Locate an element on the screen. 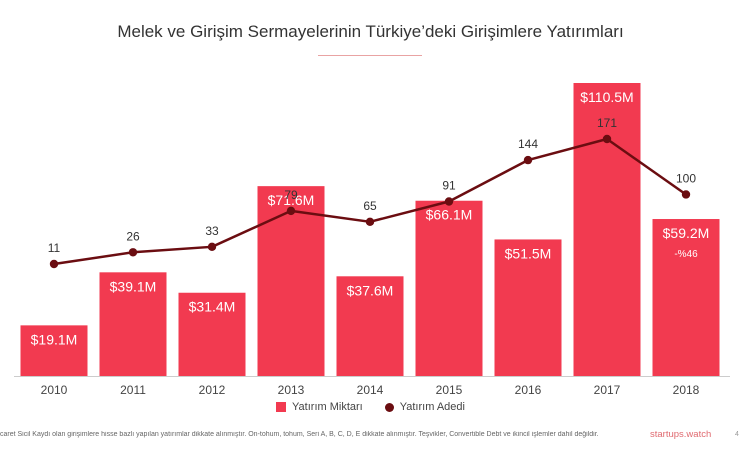  chart-legend: Yatırım Miktarı Yatırım Adedi is located at coordinates (370, 407).